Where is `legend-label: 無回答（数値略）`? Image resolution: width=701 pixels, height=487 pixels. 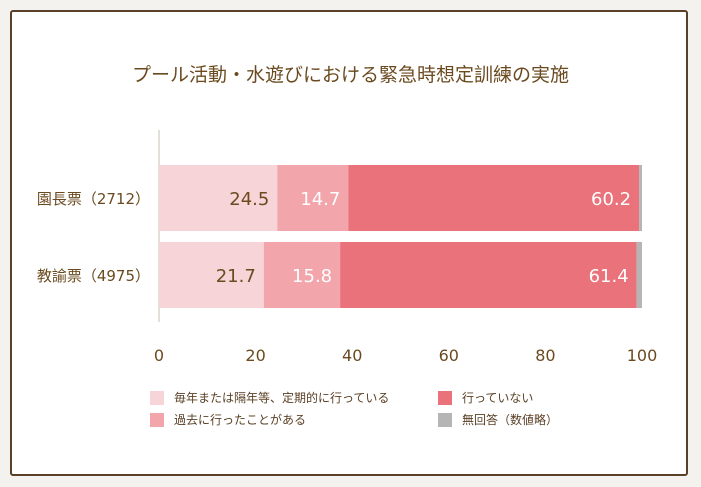 legend-label: 無回答（数値略） is located at coordinates (510, 420).